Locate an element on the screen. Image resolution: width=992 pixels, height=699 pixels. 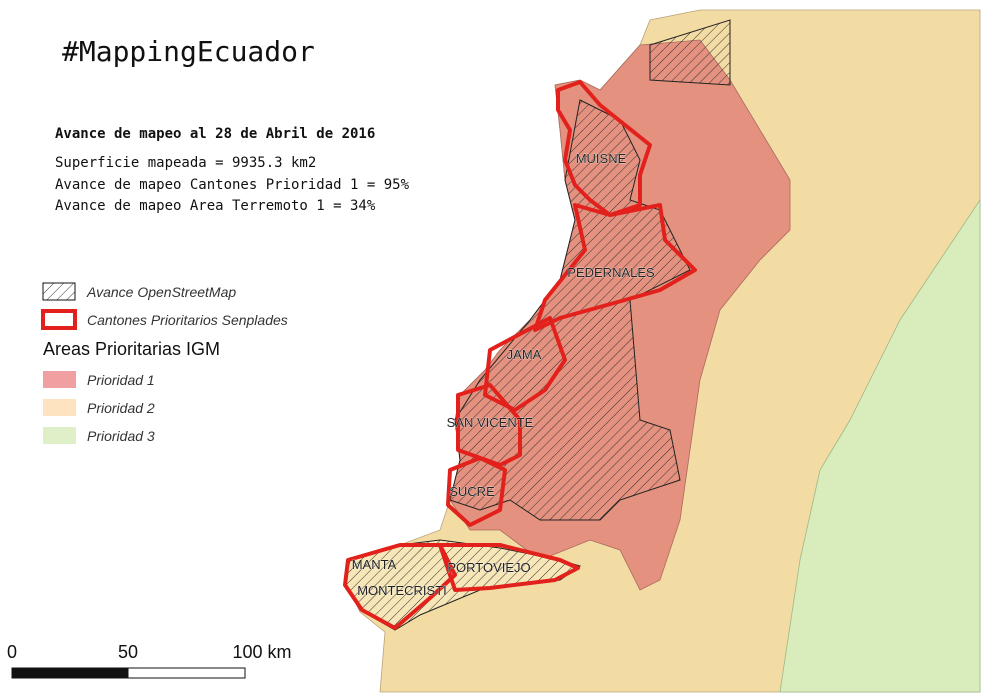
place-label: PEDERNALES is located at coordinates (611, 272).